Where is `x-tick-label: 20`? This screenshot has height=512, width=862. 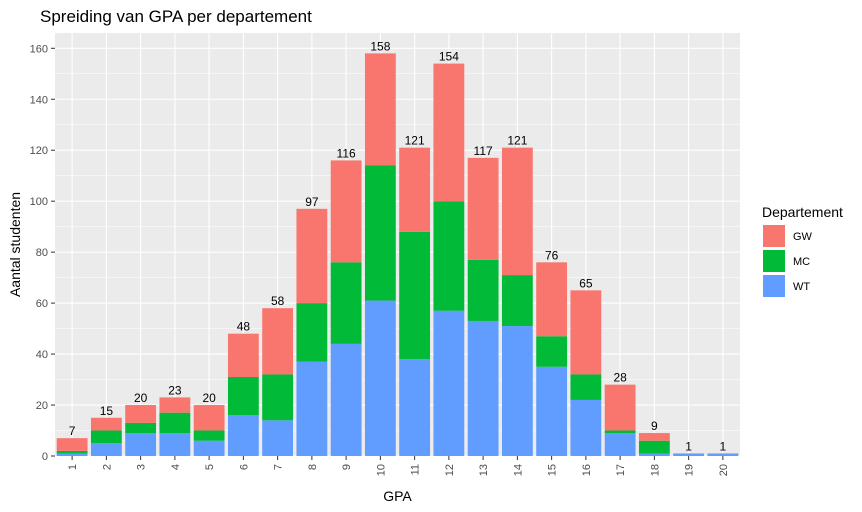
x-tick-label: 20 is located at coordinates (724, 470).